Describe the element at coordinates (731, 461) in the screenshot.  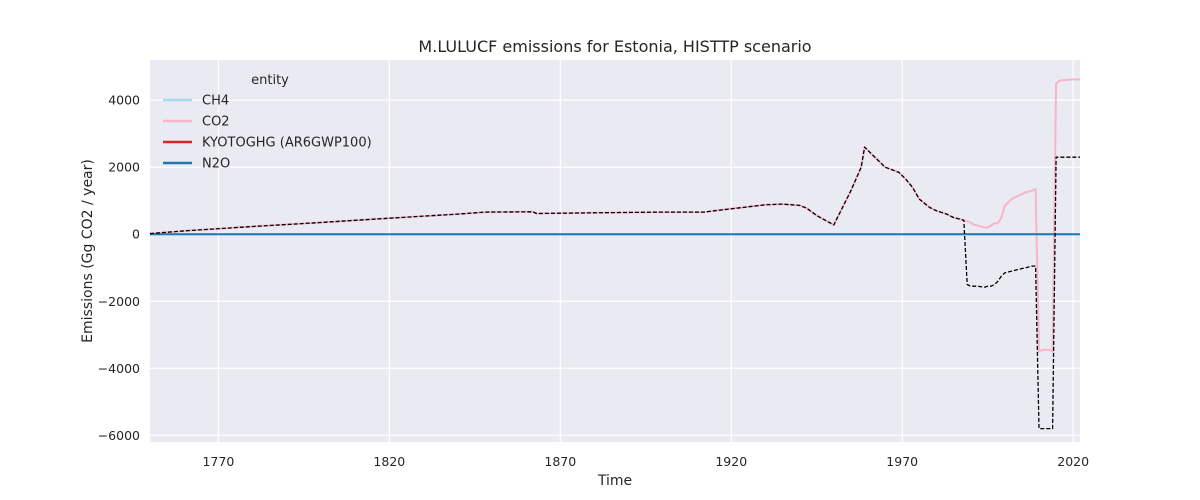
I see `x-tick-label: 1920` at that location.